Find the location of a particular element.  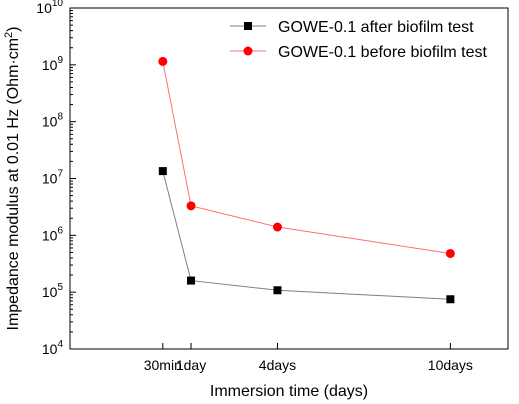

y-axis-title: Impedance modulus at 0.01 Hz (Ohm·cm2) is located at coordinates (12, 178).